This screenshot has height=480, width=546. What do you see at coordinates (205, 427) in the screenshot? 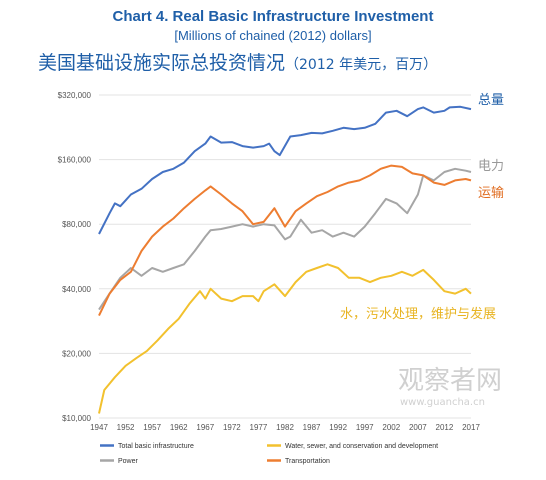
I see `x-tick-label: 1967` at bounding box center [205, 427].